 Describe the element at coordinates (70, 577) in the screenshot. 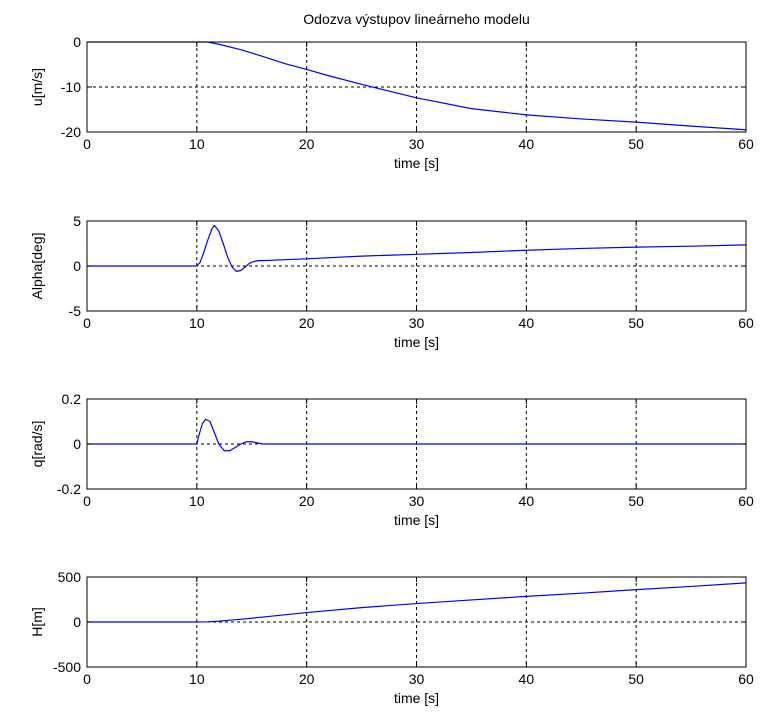

I see `y-tick-label: 500` at that location.